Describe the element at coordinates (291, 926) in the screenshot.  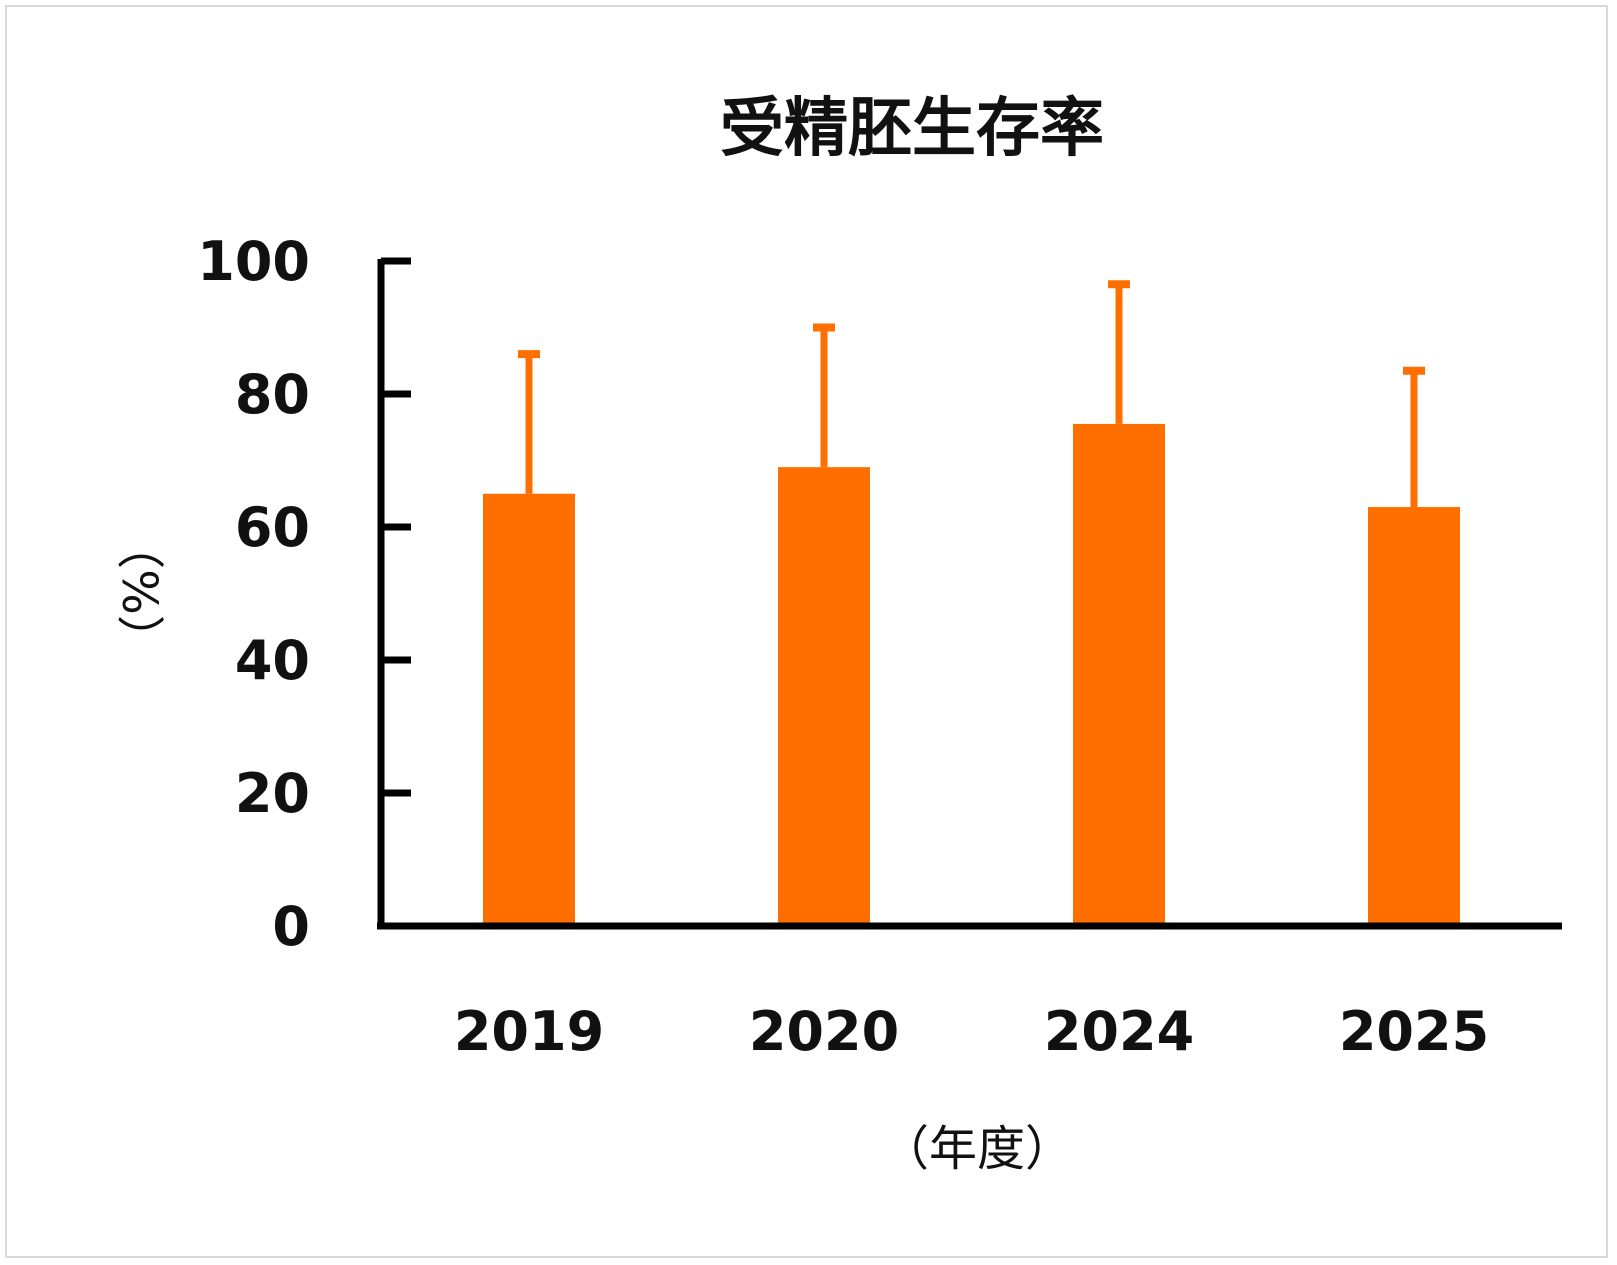
I see `y-tick-label: 0` at that location.